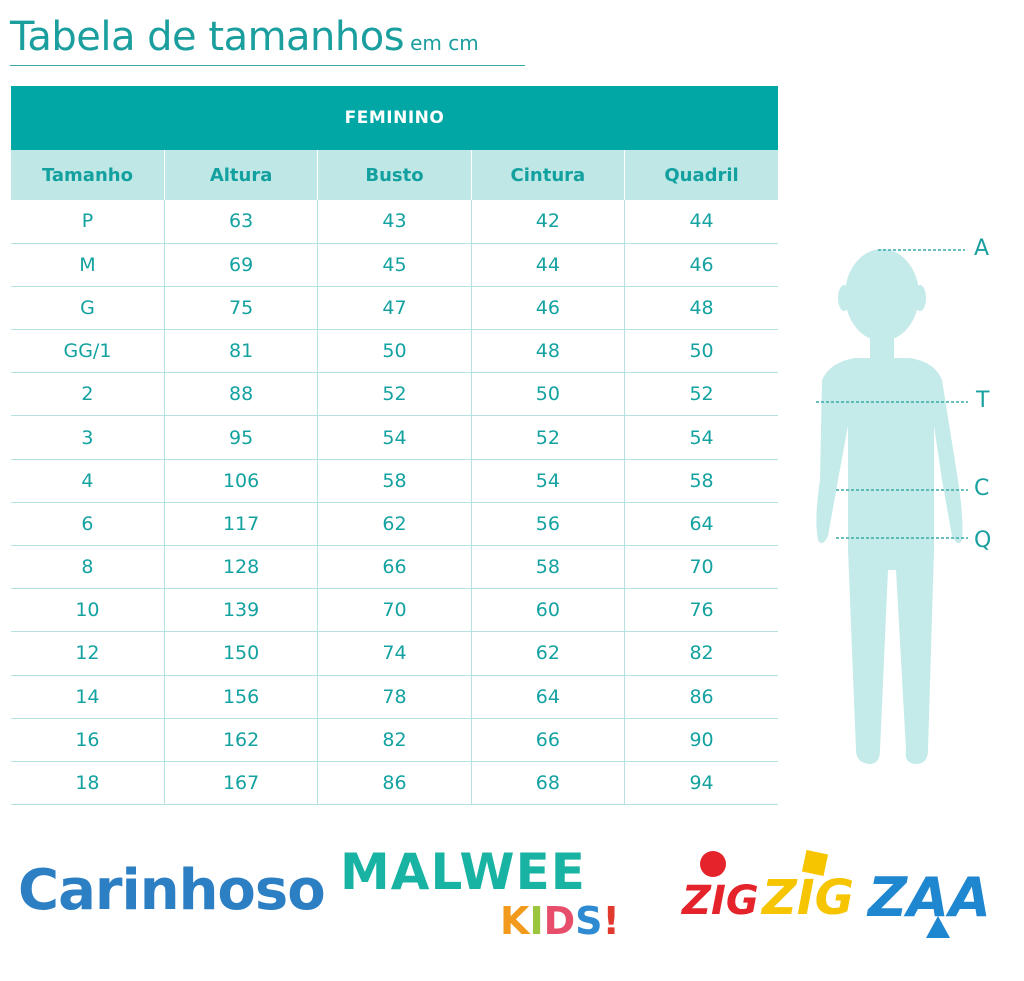  What do you see at coordinates (463, 872) in the screenshot?
I see `malwee-wordmark: MALWEE` at bounding box center [463, 872].